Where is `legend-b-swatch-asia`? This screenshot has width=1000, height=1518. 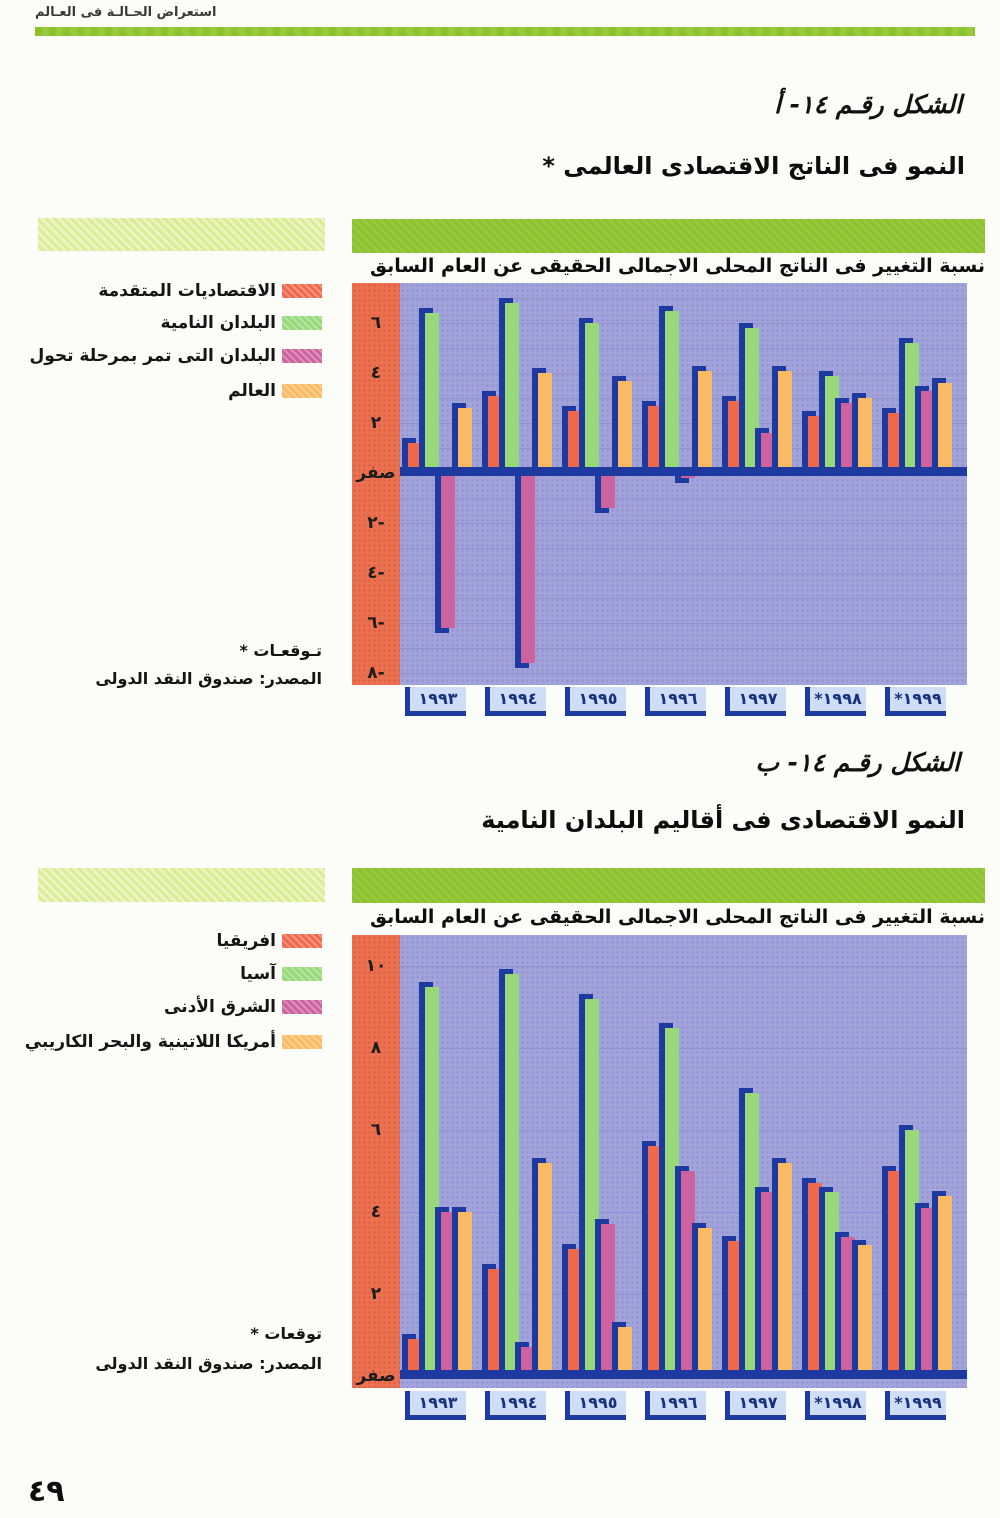 legend-b-swatch-asia is located at coordinates (302, 974).